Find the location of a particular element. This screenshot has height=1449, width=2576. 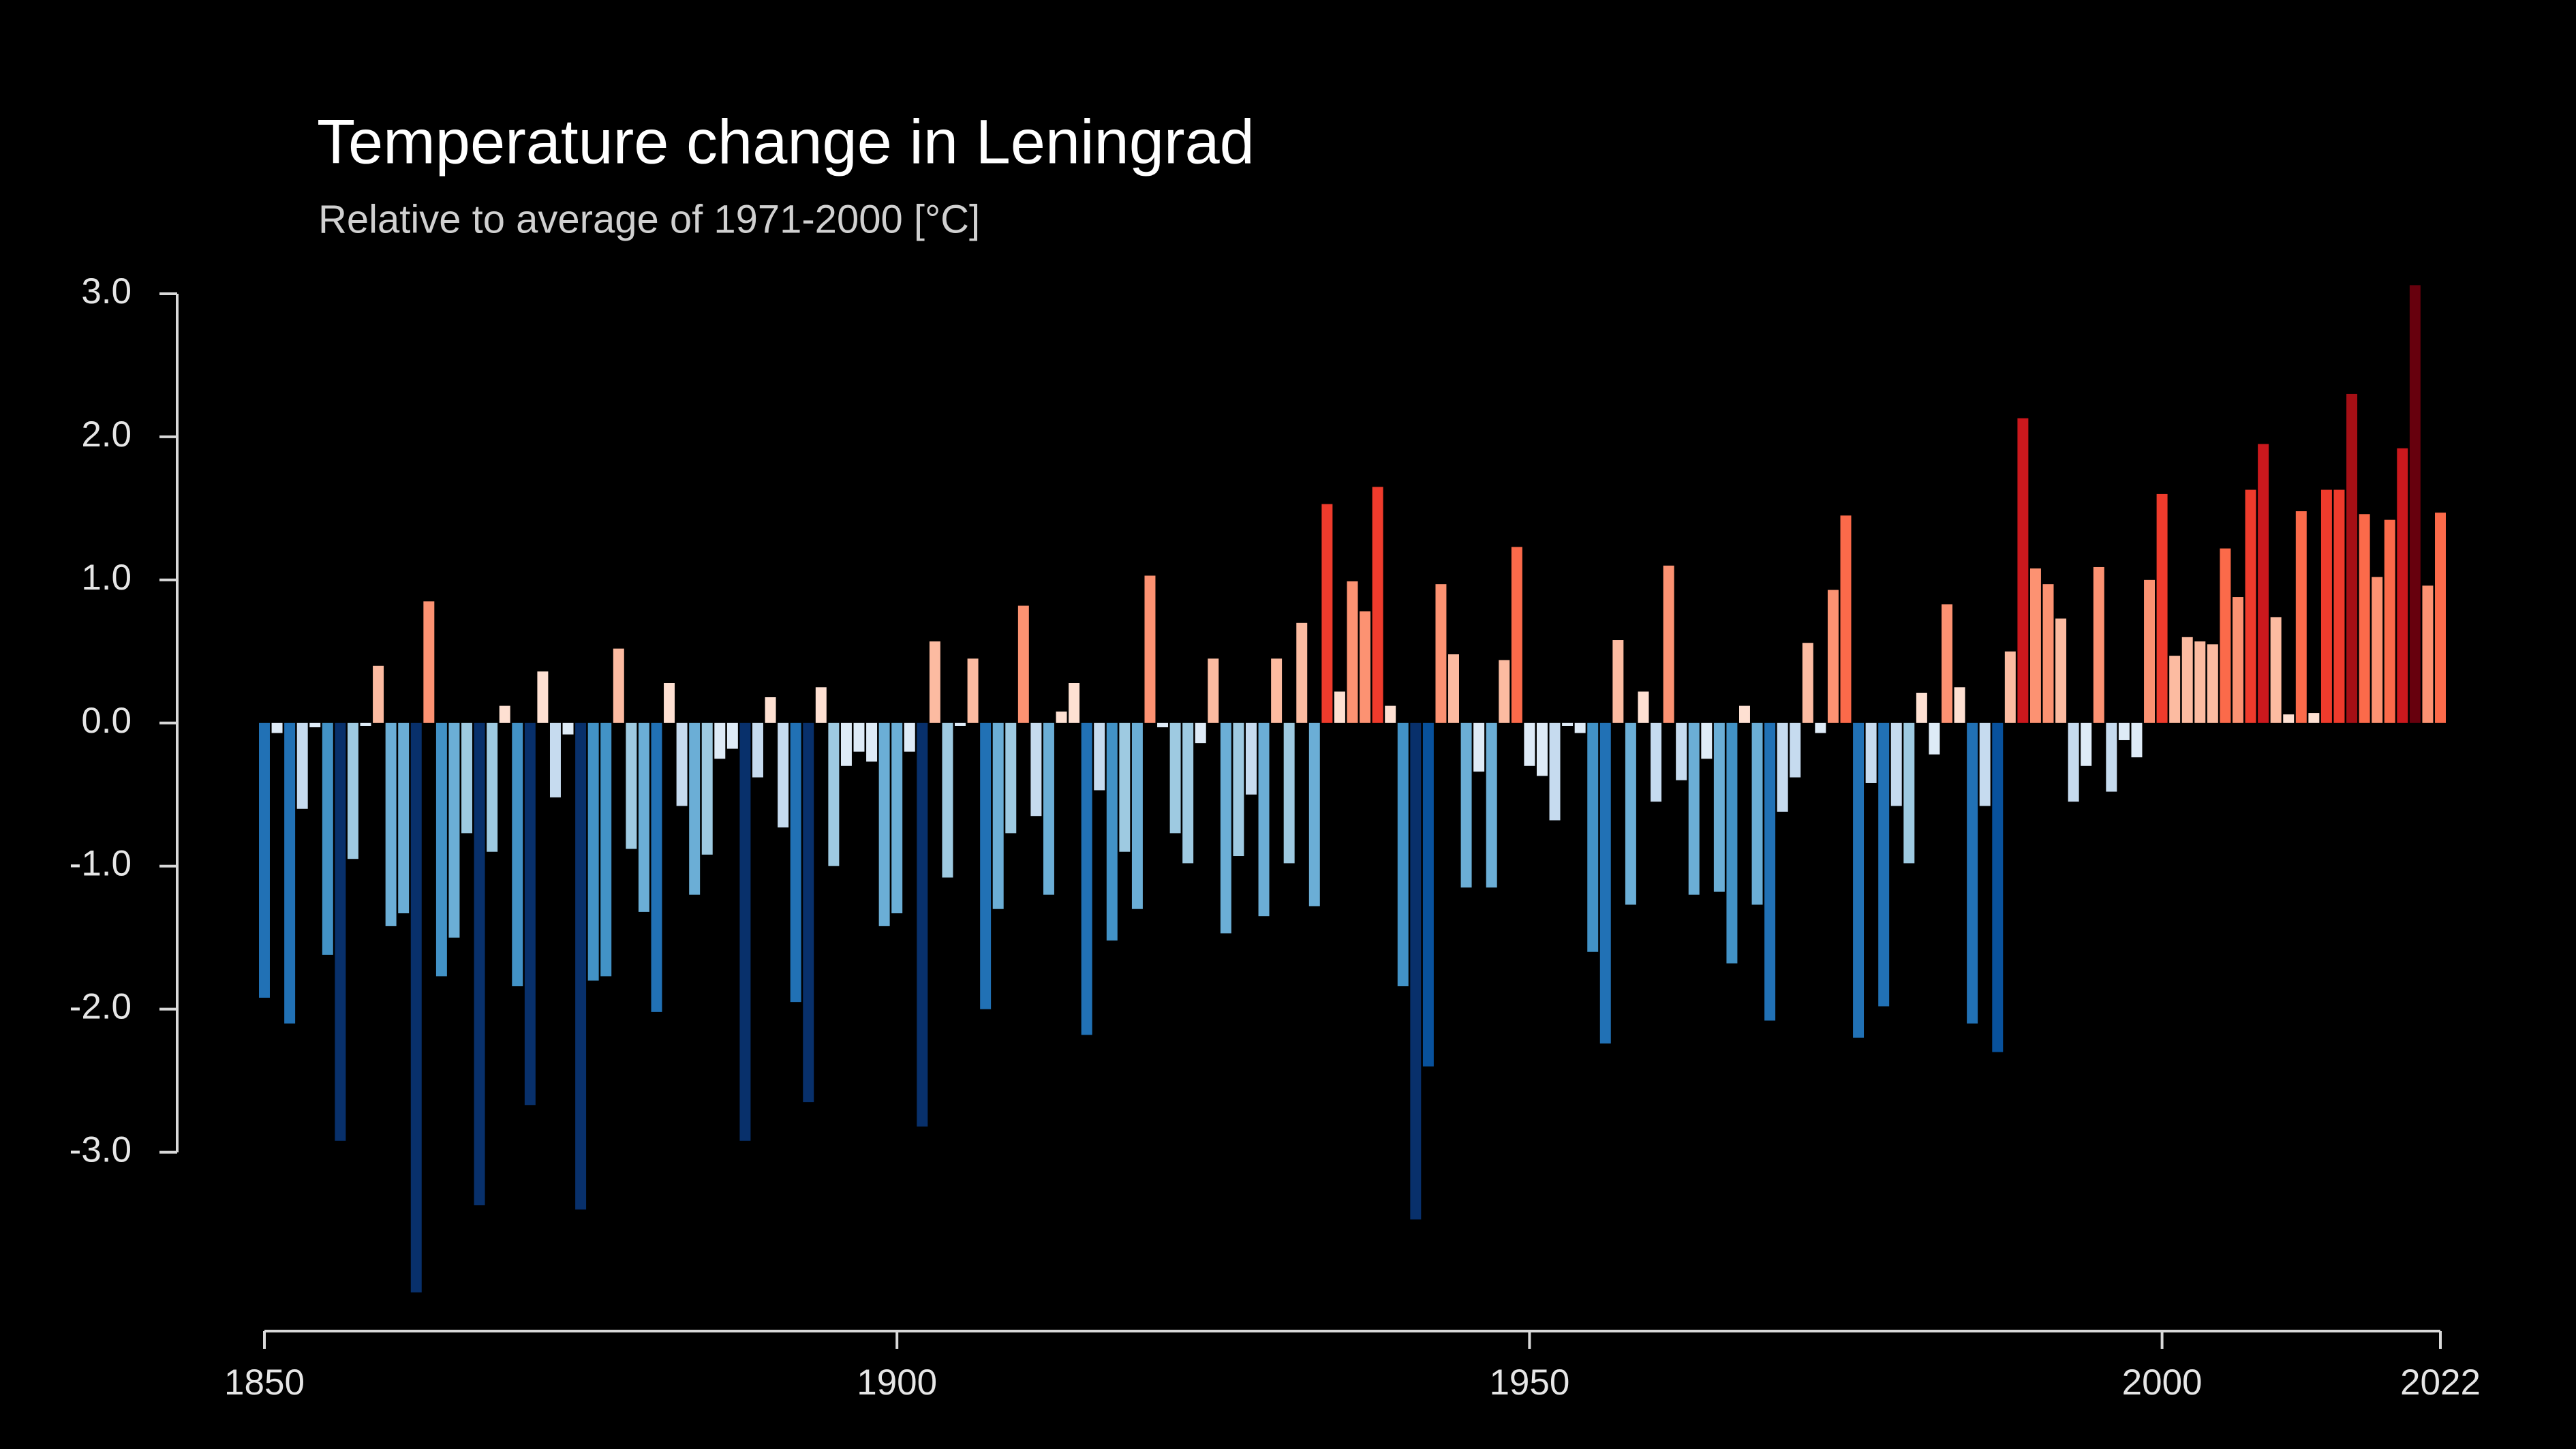

y-tick-label: -1.0 is located at coordinates (101, 864).